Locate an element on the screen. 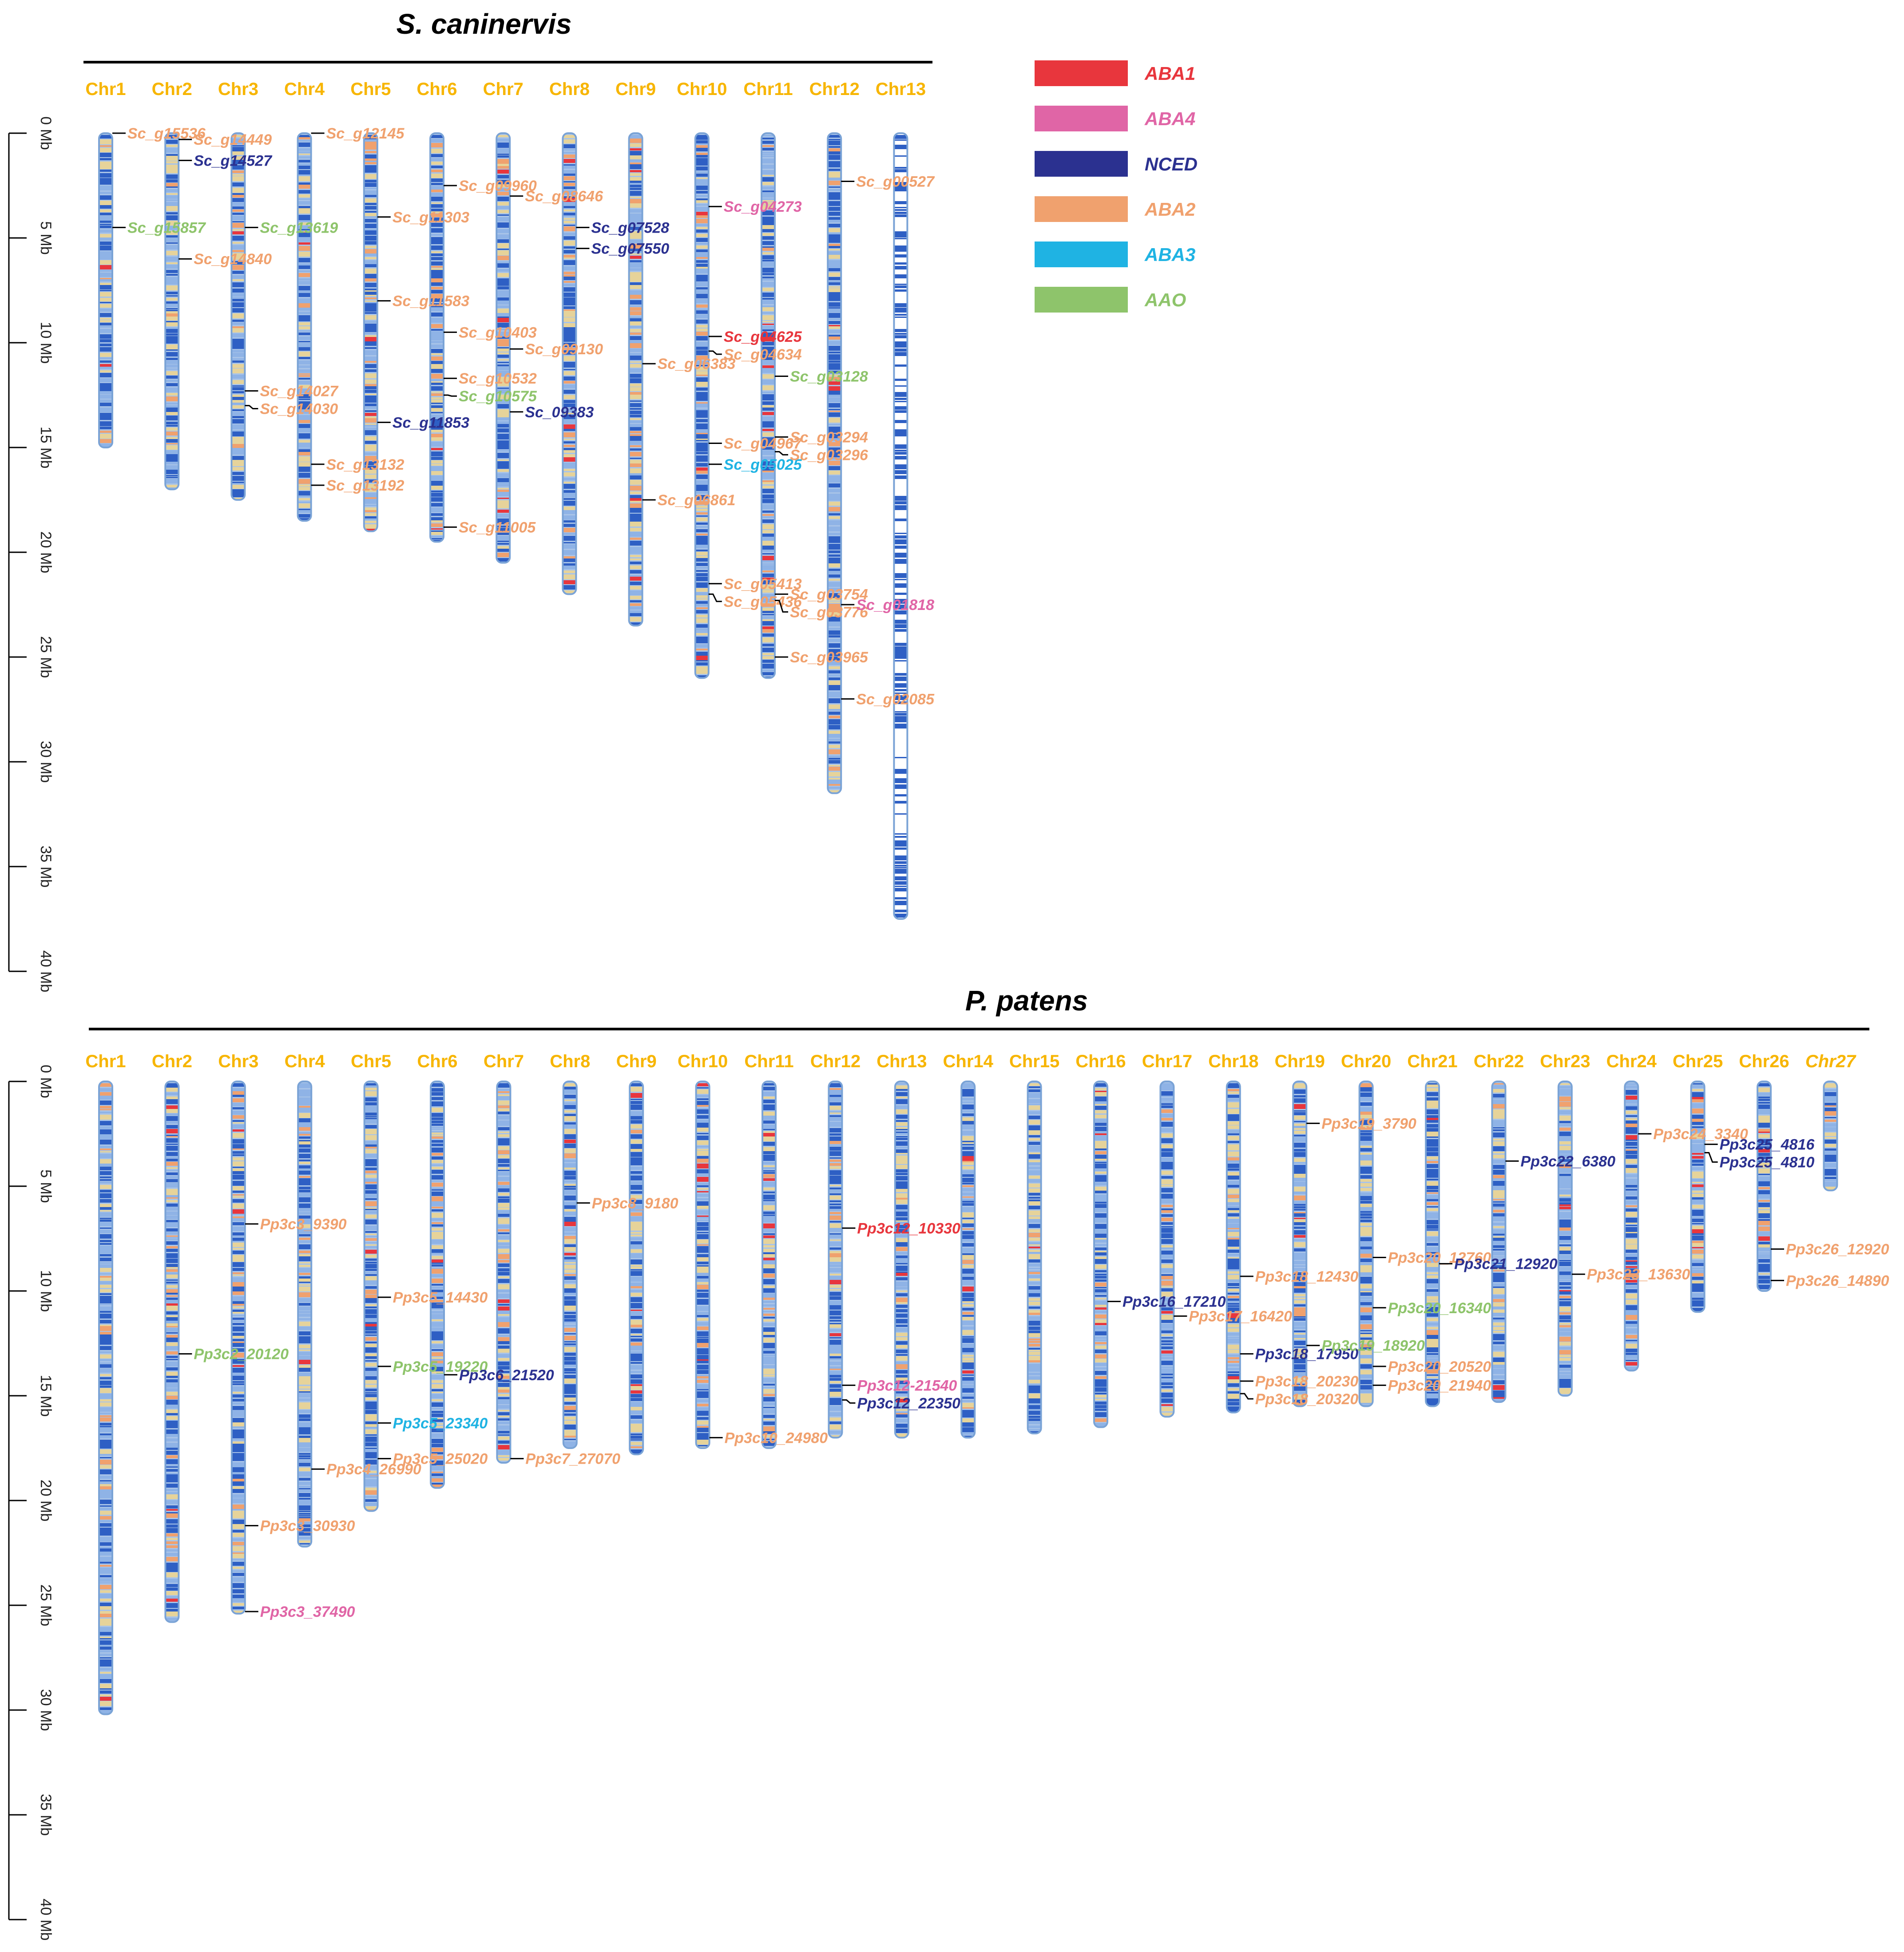 Image resolution: width=1904 pixels, height=1952 pixels. gene-label-sc-g00527: Sc_g00527 is located at coordinates (895, 182).